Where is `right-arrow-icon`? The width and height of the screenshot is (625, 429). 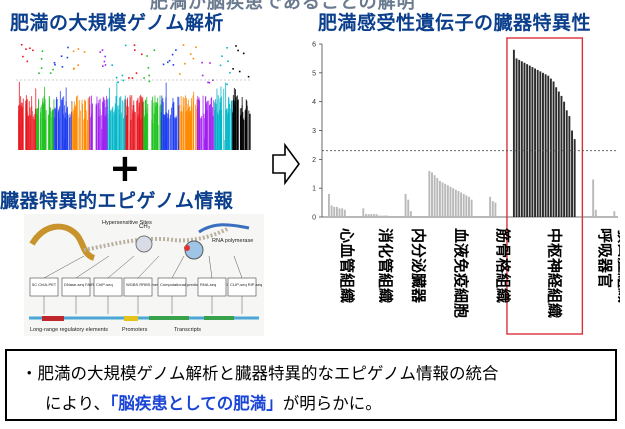
right-arrow-icon is located at coordinates (286, 164).